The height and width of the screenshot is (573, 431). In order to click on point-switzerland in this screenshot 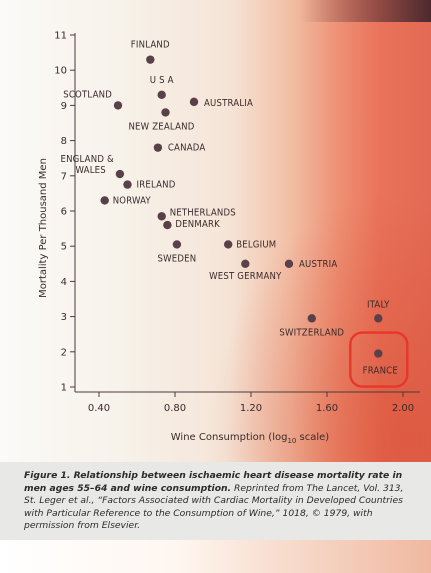, I will do `click(311, 318)`.